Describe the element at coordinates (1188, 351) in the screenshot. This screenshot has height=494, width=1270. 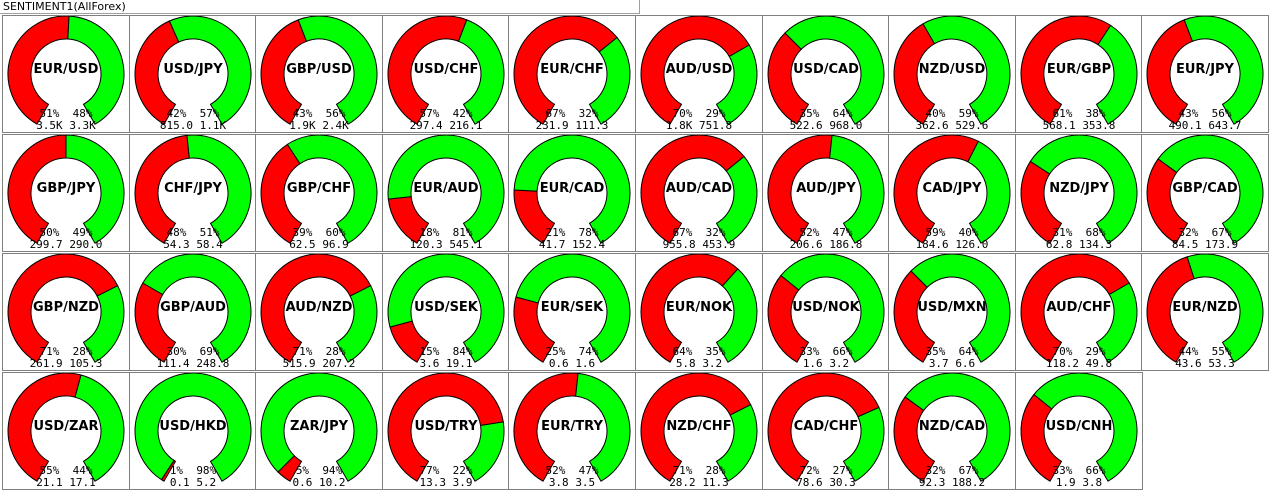
I see `sell-percent: 44%` at that location.